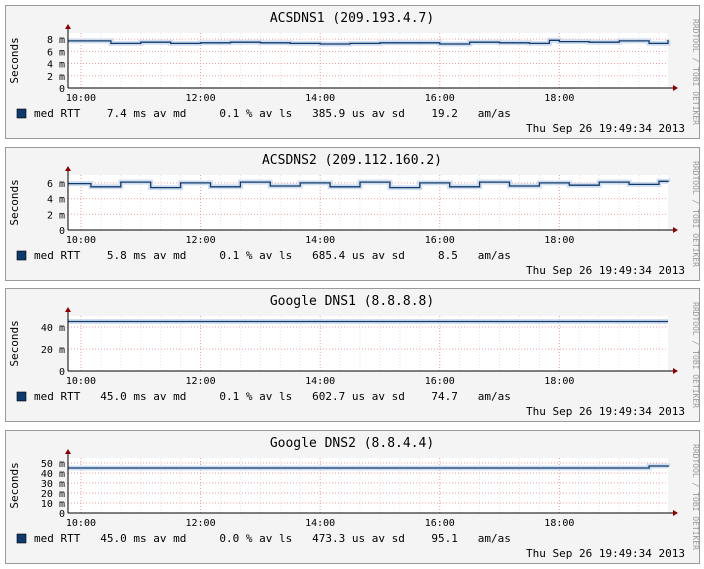 This screenshot has width=704, height=569. What do you see at coordinates (53, 504) in the screenshot?
I see `y-tick-label: 10 m` at bounding box center [53, 504].